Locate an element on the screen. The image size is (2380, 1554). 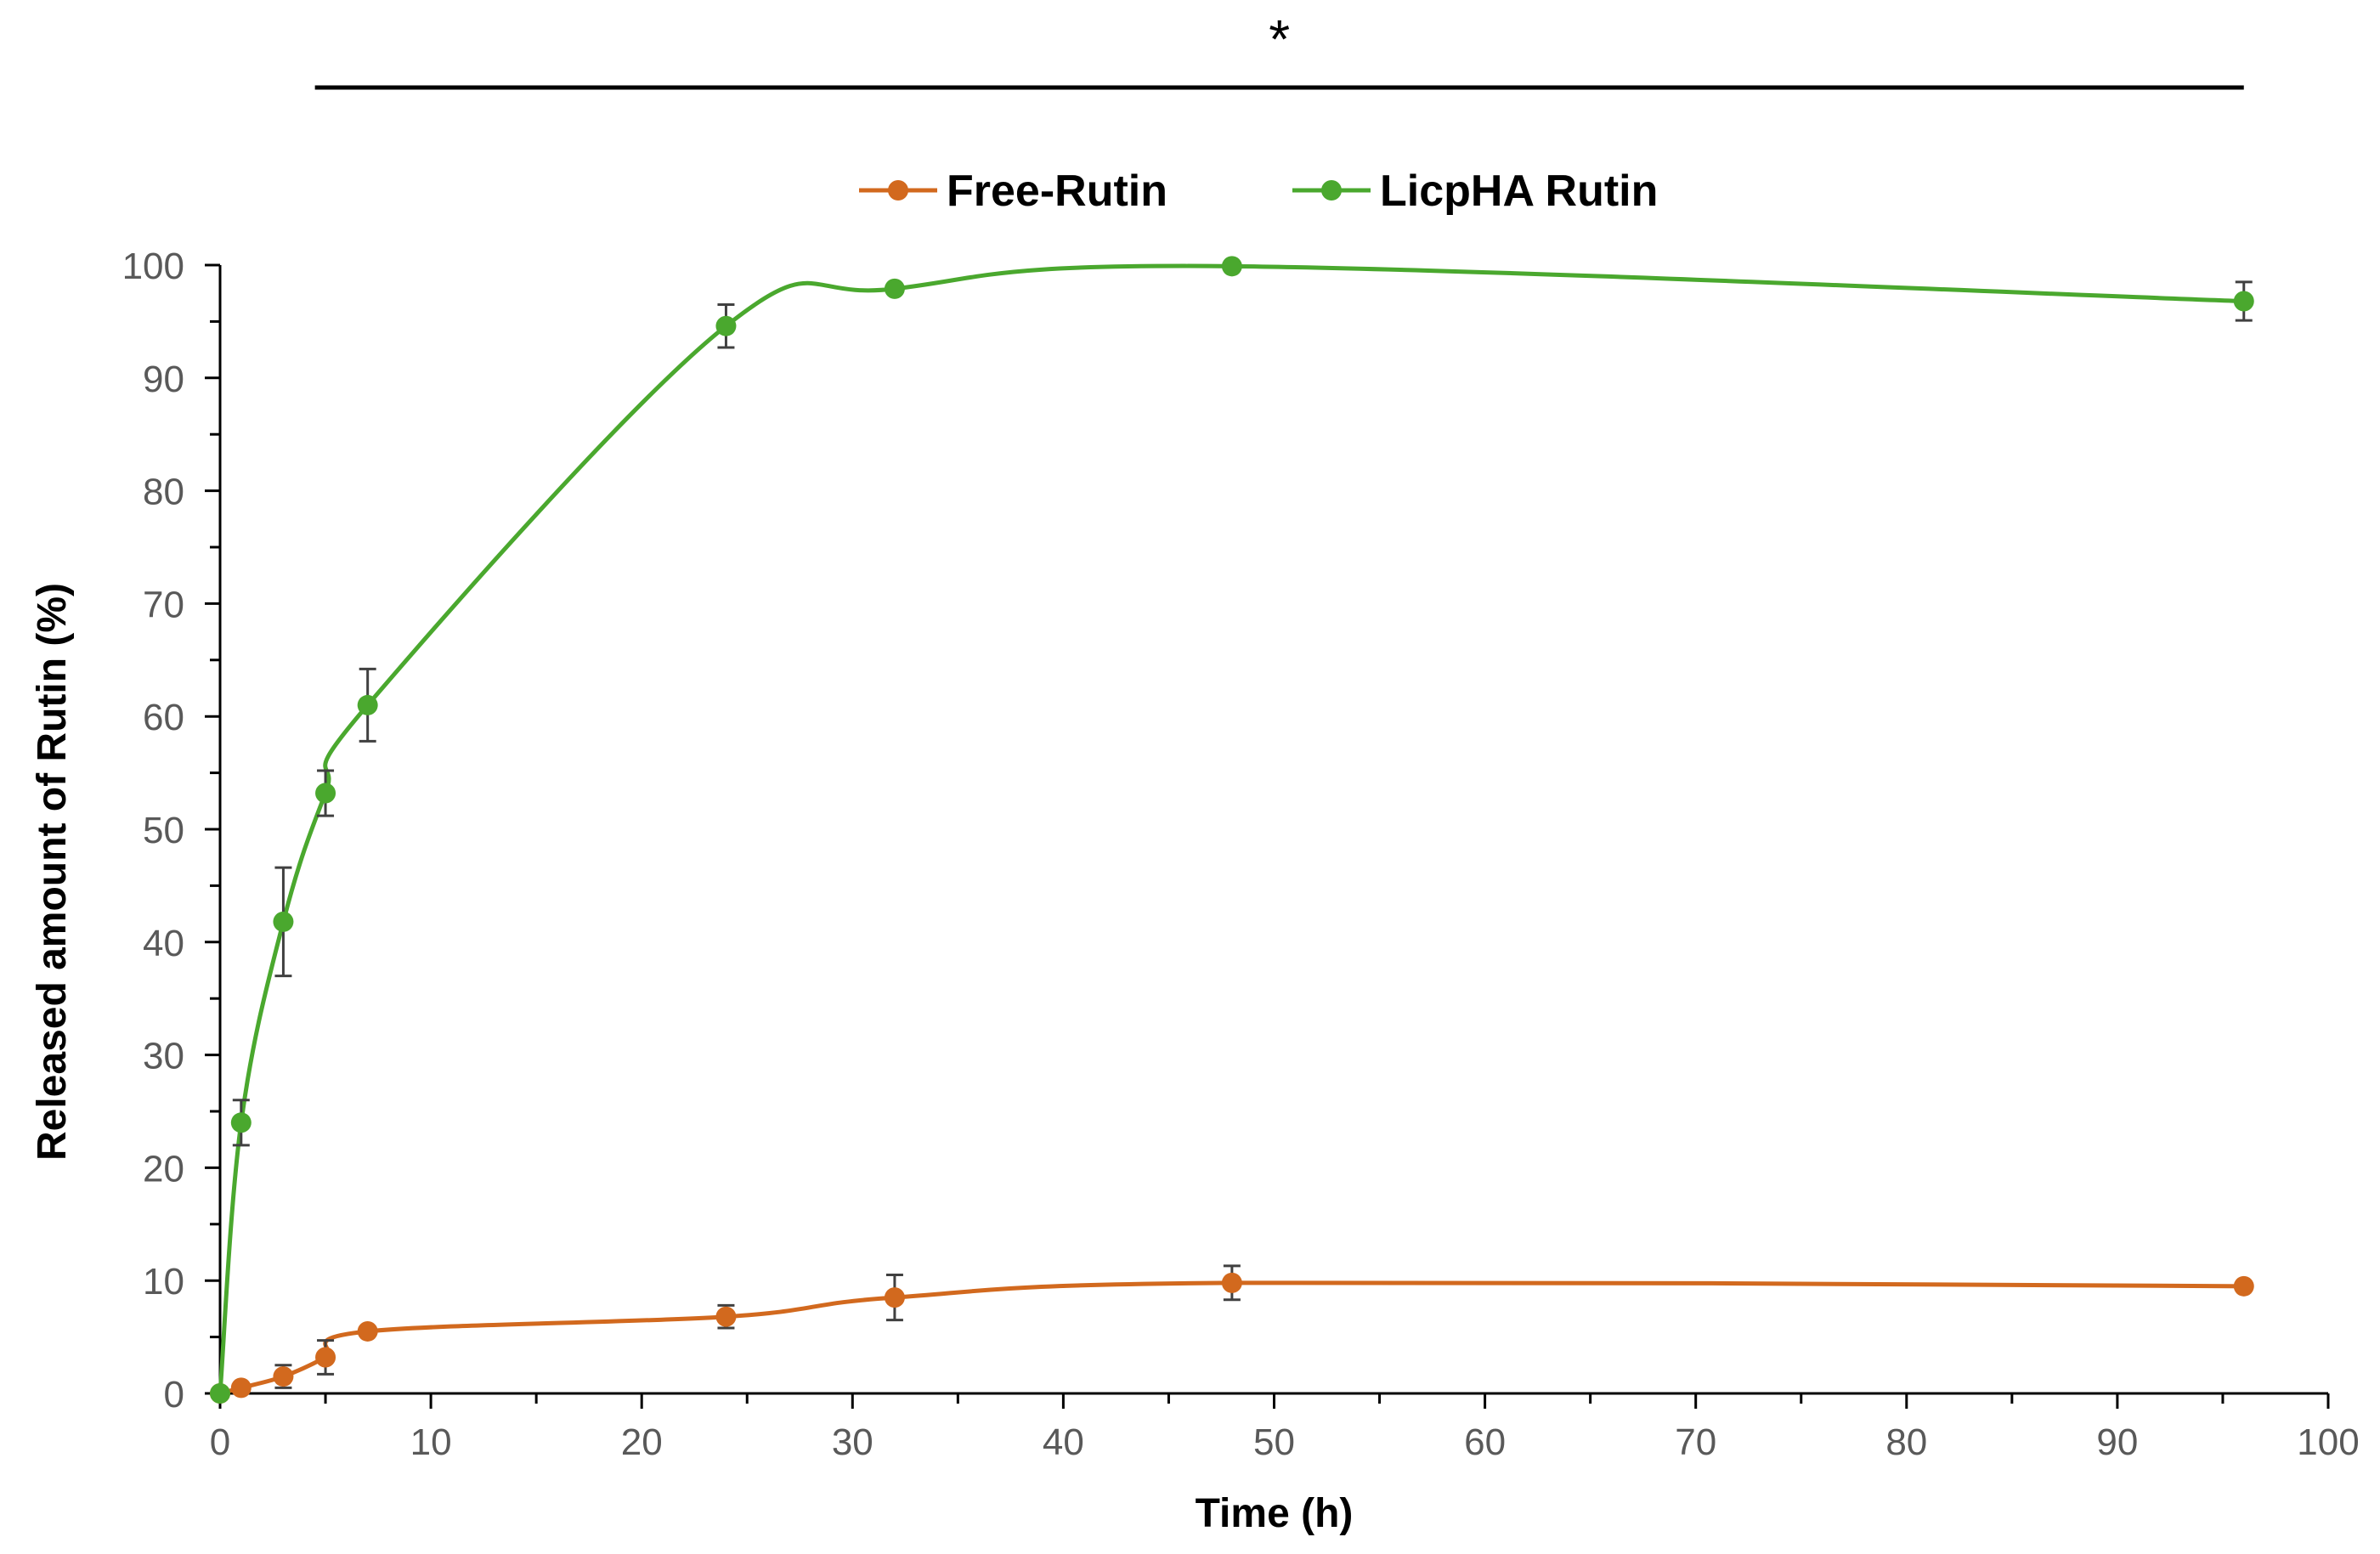
x-tick-label: 50 is located at coordinates (1274, 1442).